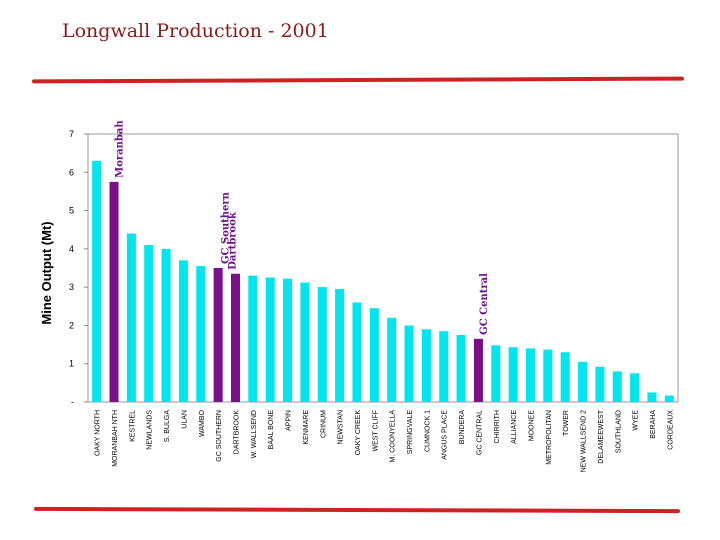  Describe the element at coordinates (71, 249) in the screenshot. I see `y-tick-label: 4` at that location.